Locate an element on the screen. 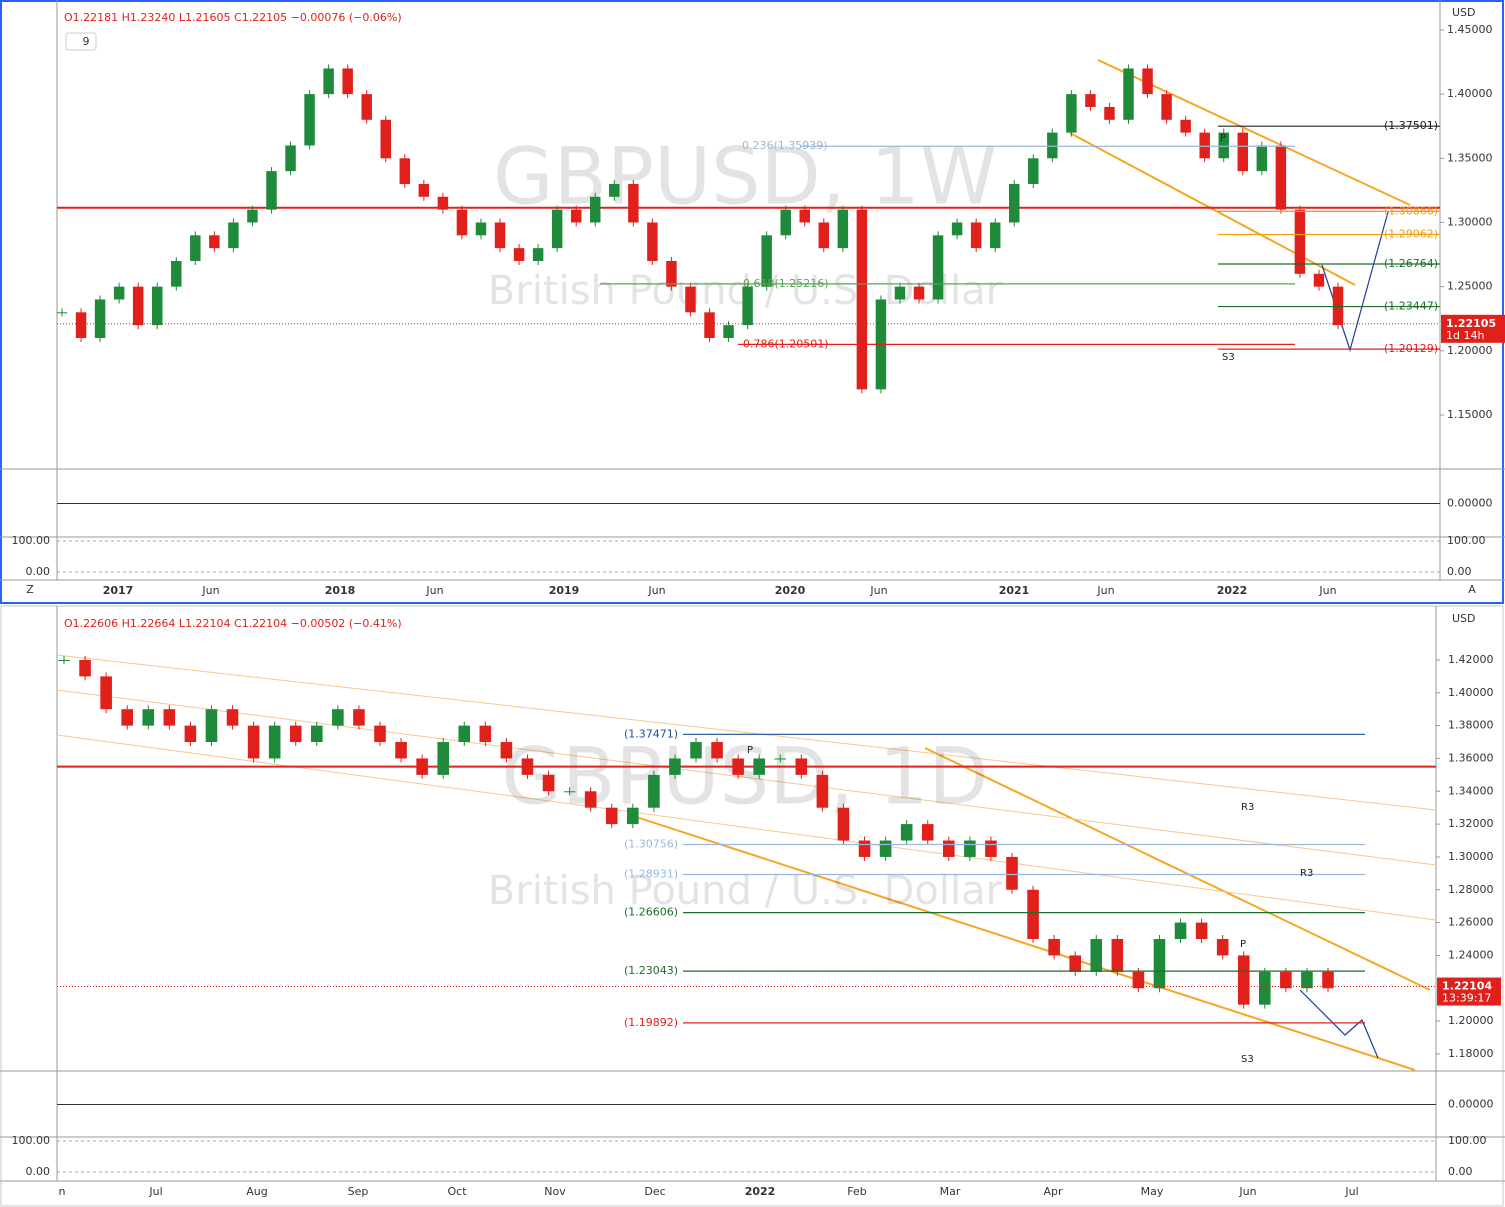 Image resolution: width=1505 pixels, height=1207 pixels. time-label: 2022 is located at coordinates (760, 1191).